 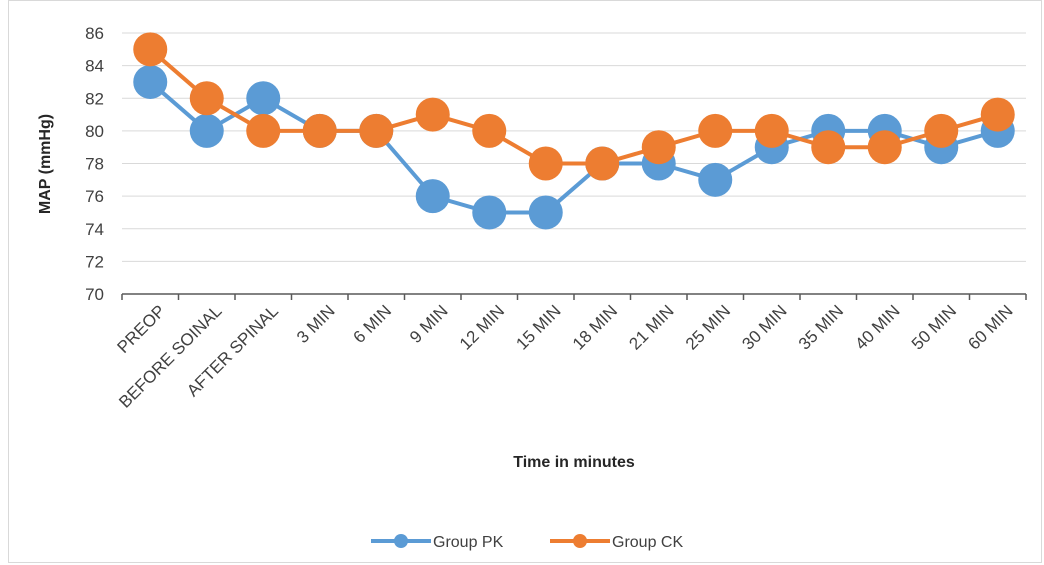 I want to click on x-tick-label: 25 MIN, so click(x=708, y=327).